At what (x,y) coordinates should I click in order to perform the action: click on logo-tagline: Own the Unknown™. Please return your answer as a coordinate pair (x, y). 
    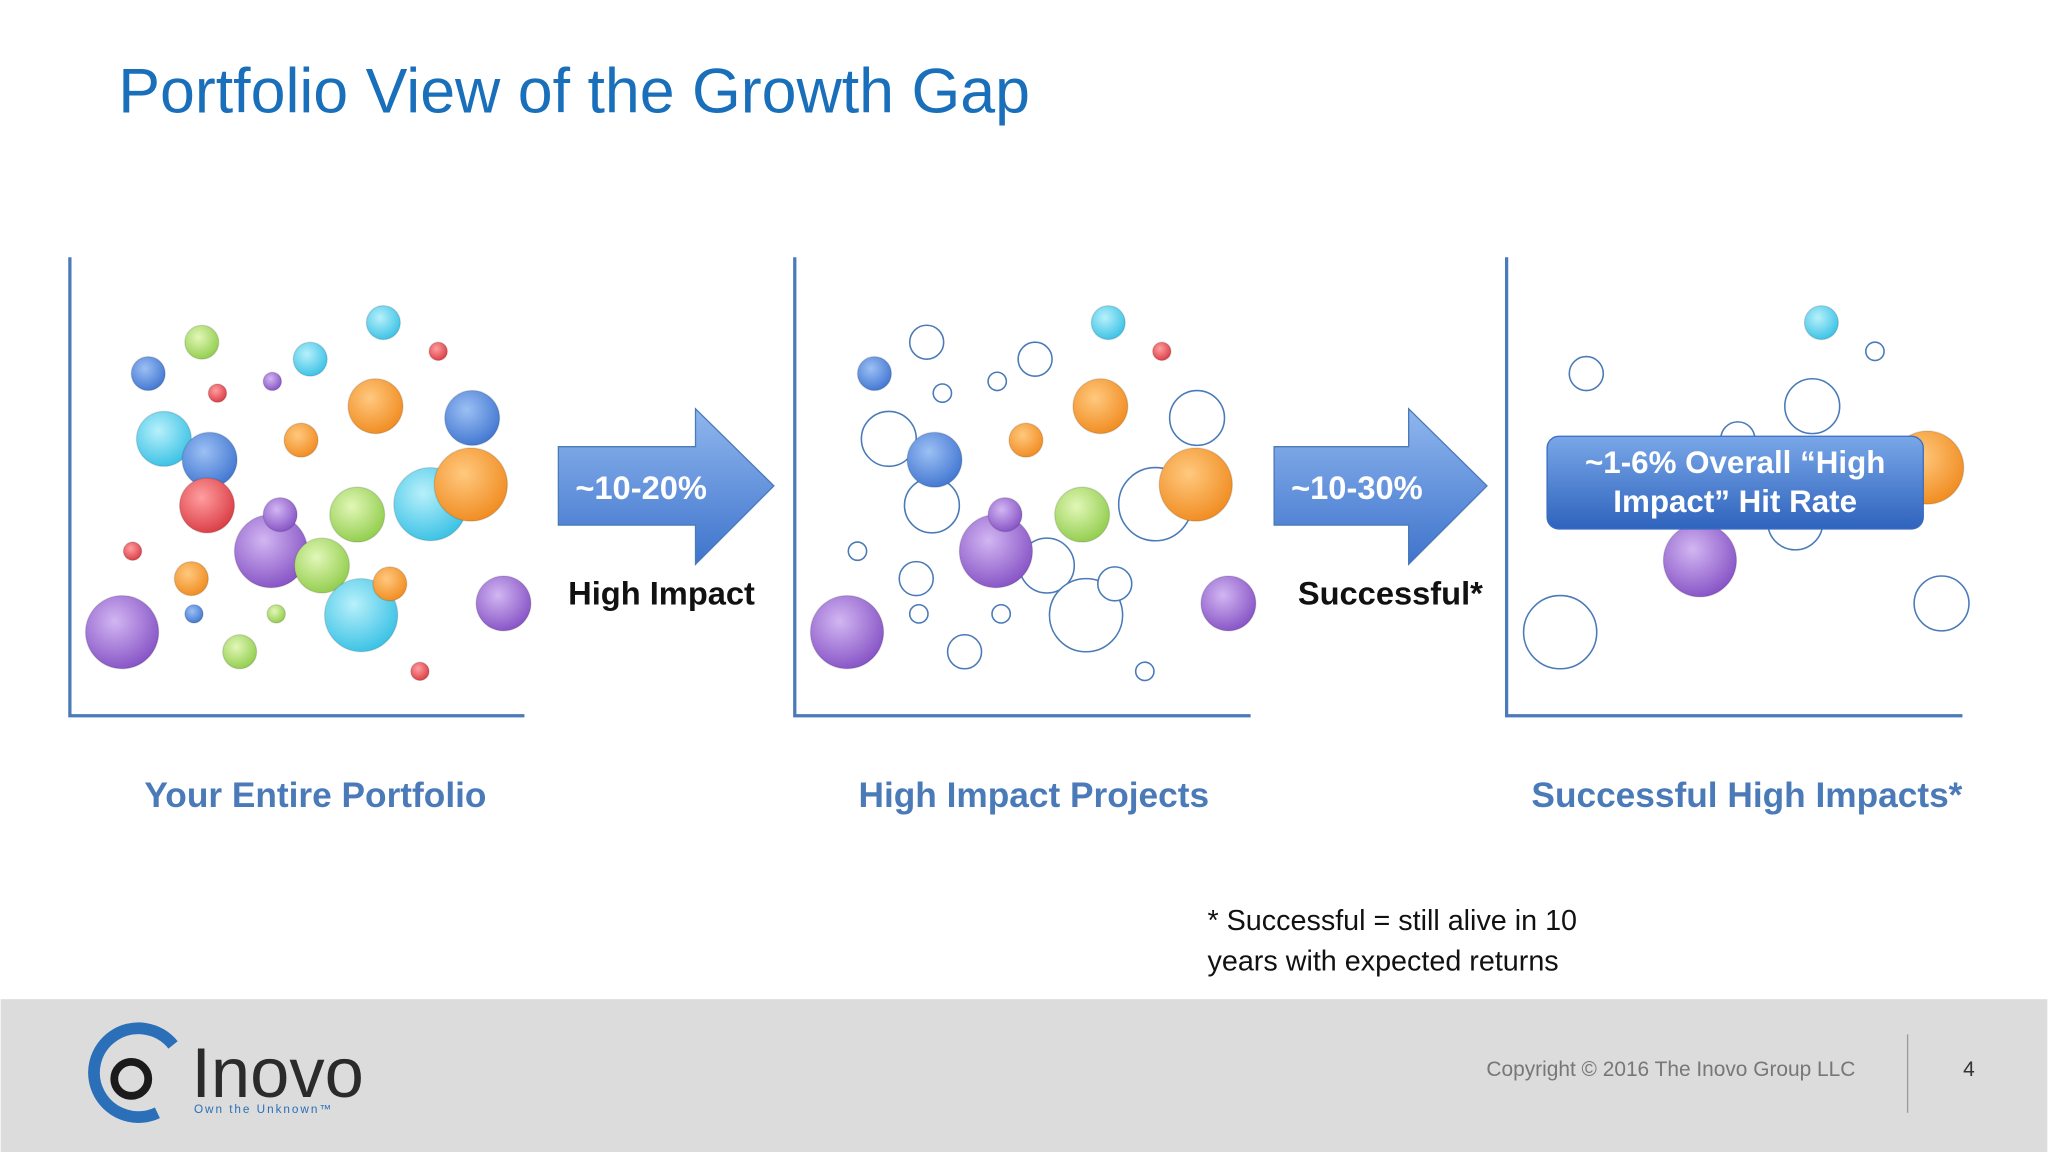
    Looking at the image, I should click on (263, 1109).